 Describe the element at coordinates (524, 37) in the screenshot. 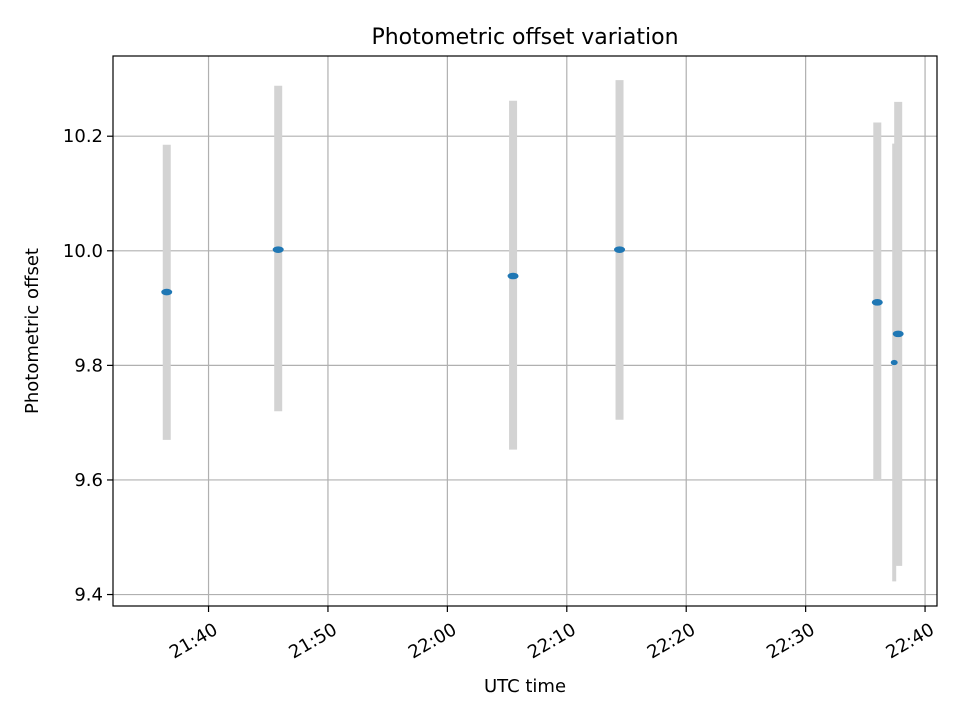

I see `chart-title: Photometric offset variation` at that location.